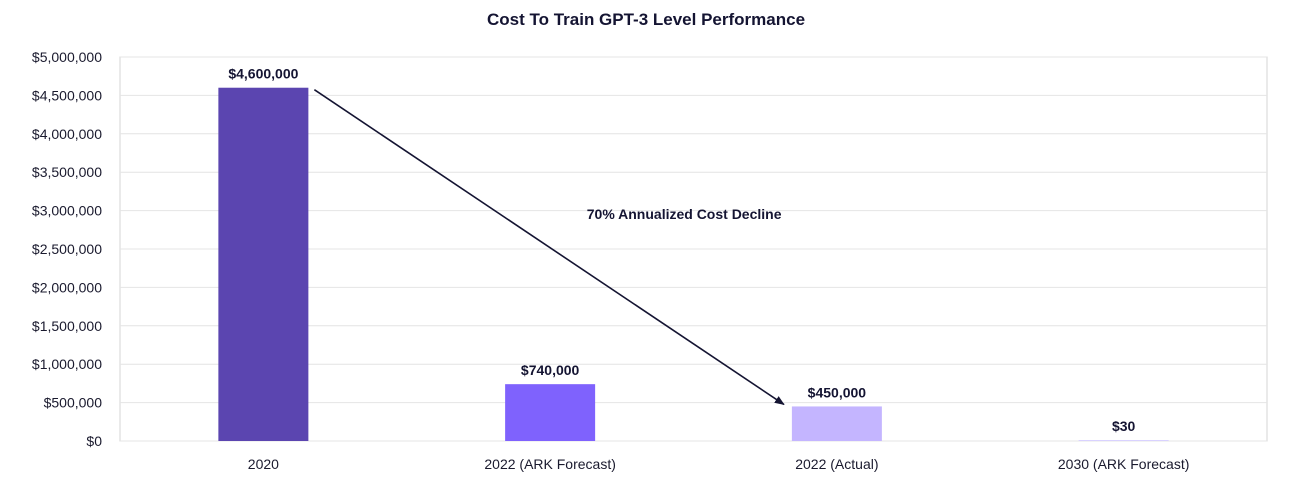 The height and width of the screenshot is (489, 1292). What do you see at coordinates (67, 172) in the screenshot?
I see `y-tick-label: $3,500,000` at bounding box center [67, 172].